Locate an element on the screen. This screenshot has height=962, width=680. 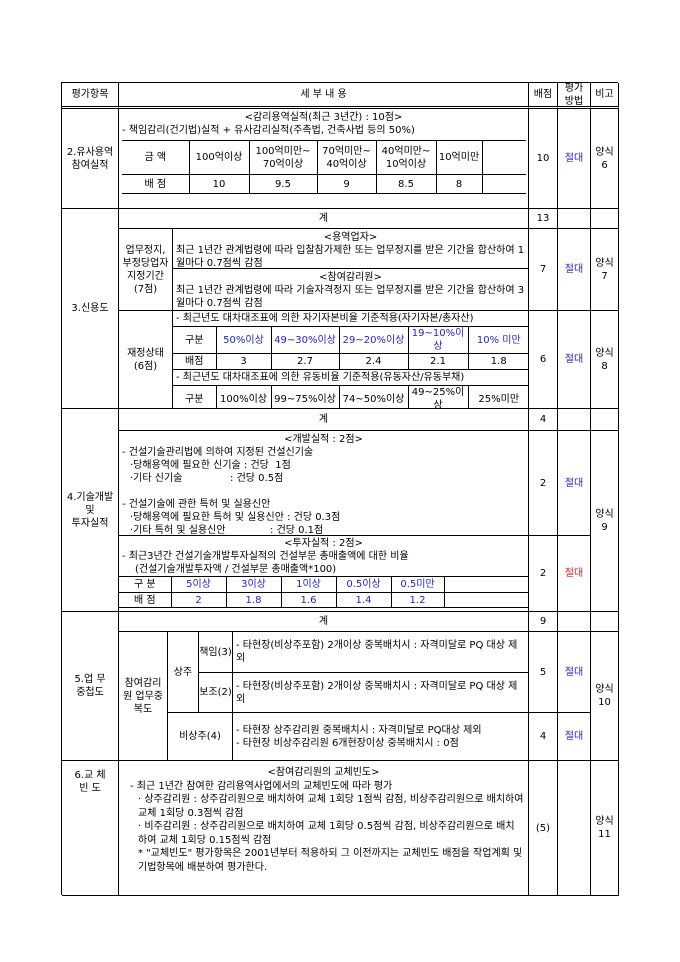
section4a-line2: ·당해용역에 필요한 신기술 : 건당 1점 is located at coordinates (210, 465).